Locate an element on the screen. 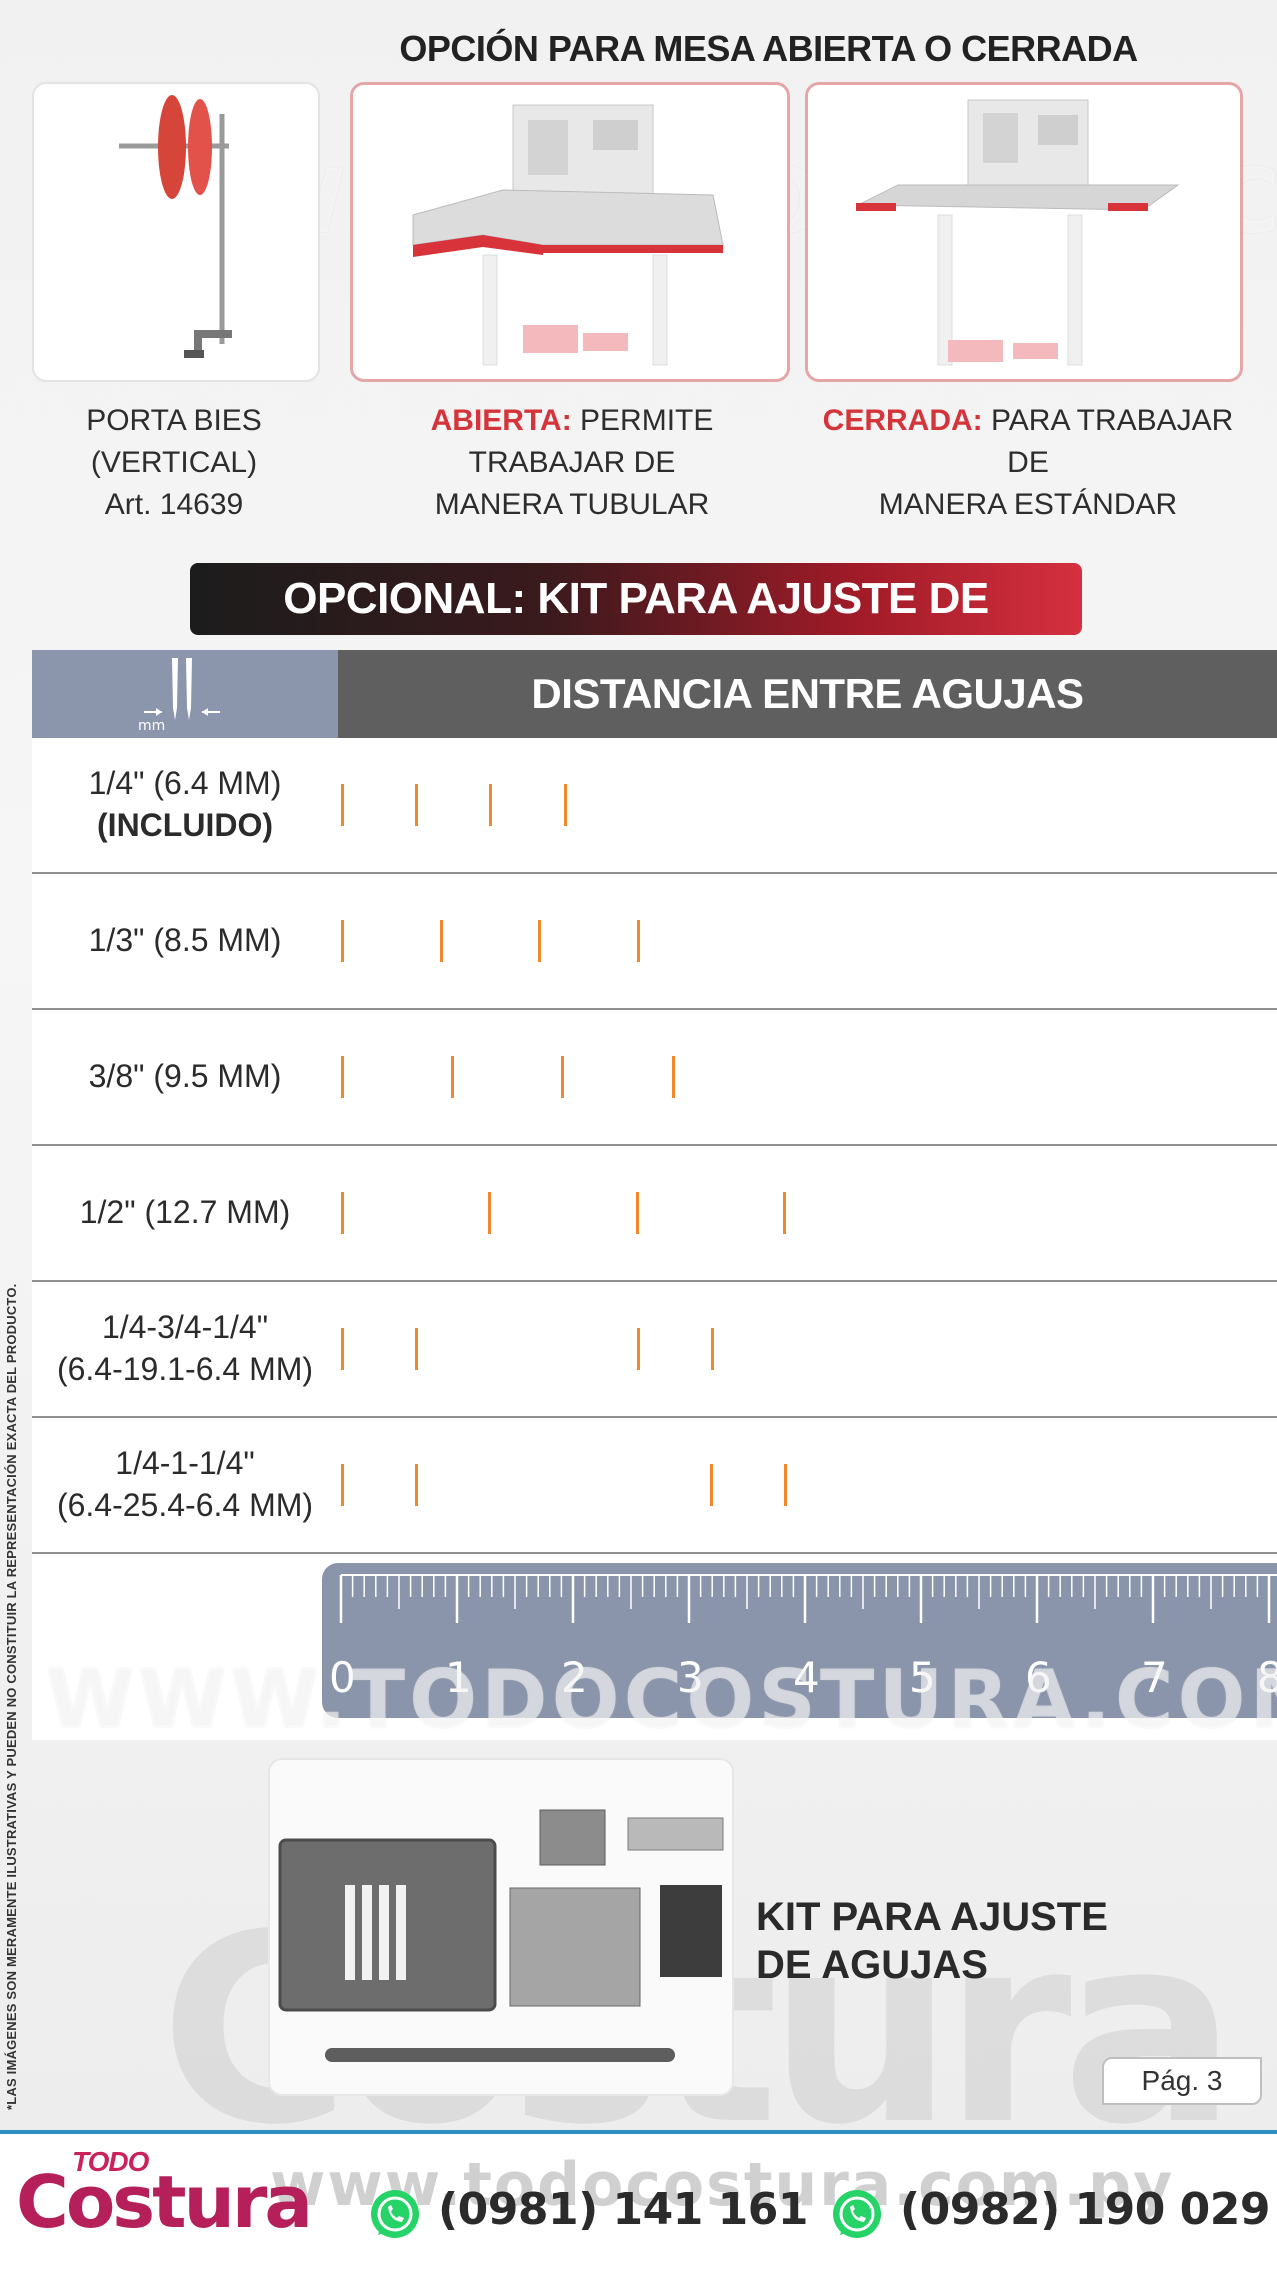  cerrada-text-1: PARA TRABAJAR DE is located at coordinates (1108, 441).